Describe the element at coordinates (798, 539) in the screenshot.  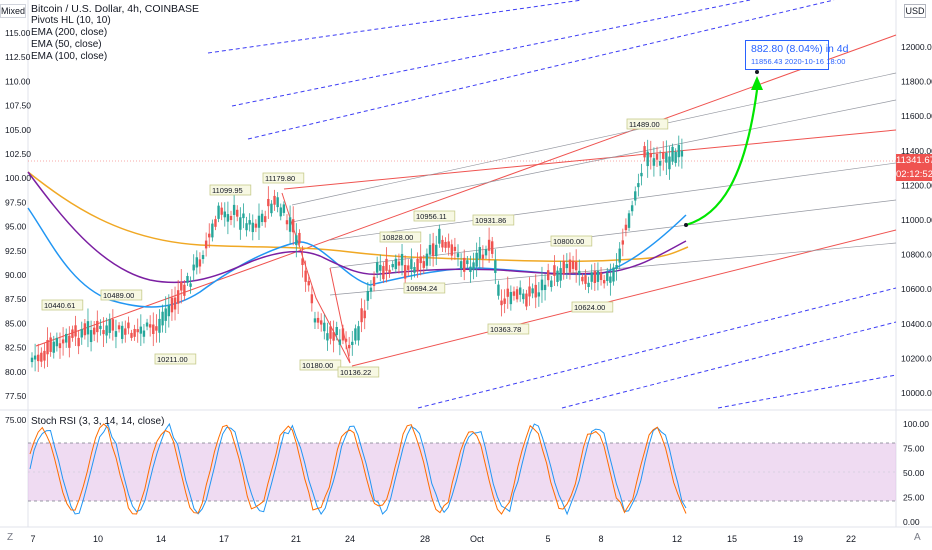
I see `time-axis-tick: 19` at that location.